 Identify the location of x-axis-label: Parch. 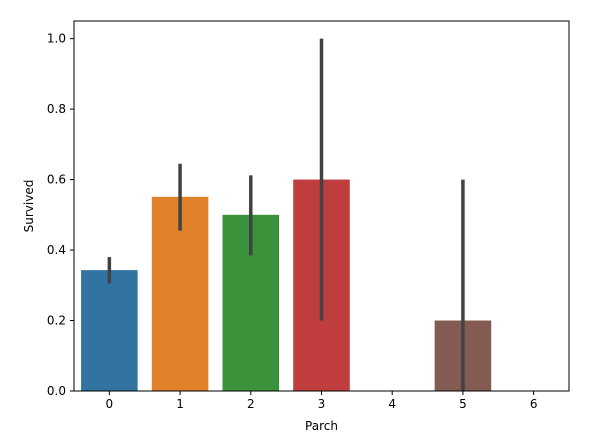
(321, 426).